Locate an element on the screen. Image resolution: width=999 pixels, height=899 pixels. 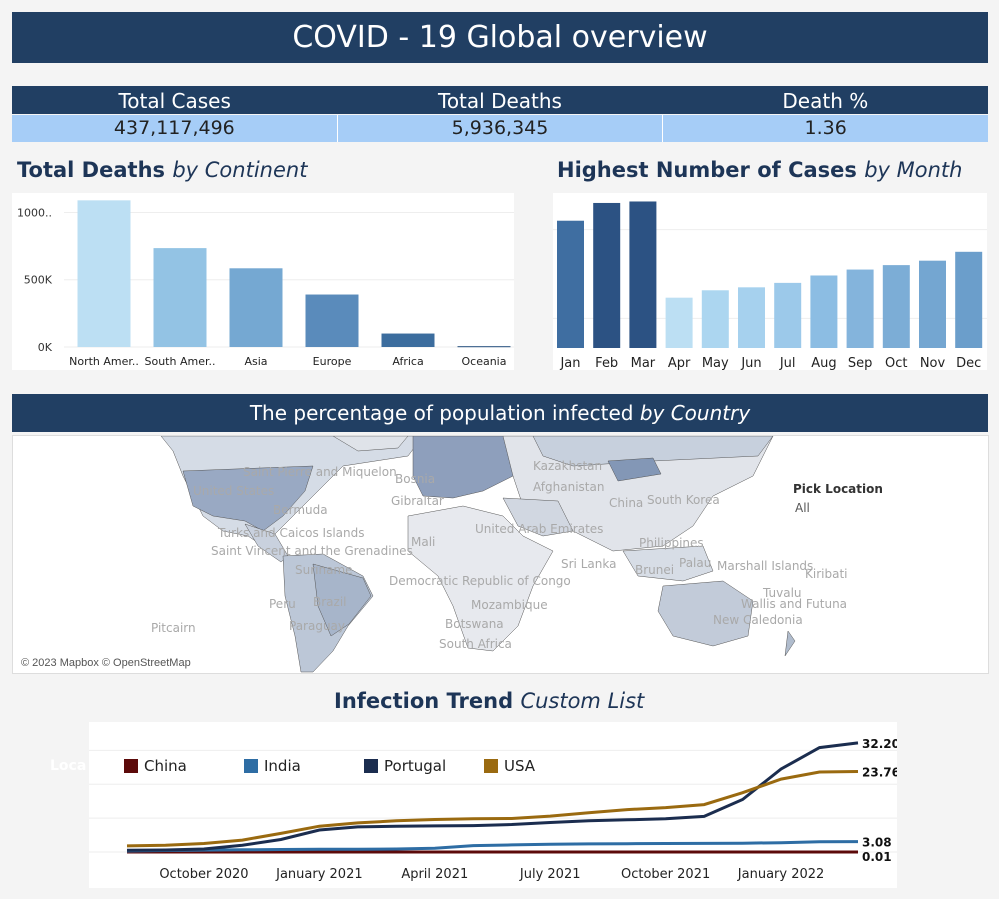
map-label-saint-pierre: Saint Pierre and Miquelon is located at coordinates (320, 472).